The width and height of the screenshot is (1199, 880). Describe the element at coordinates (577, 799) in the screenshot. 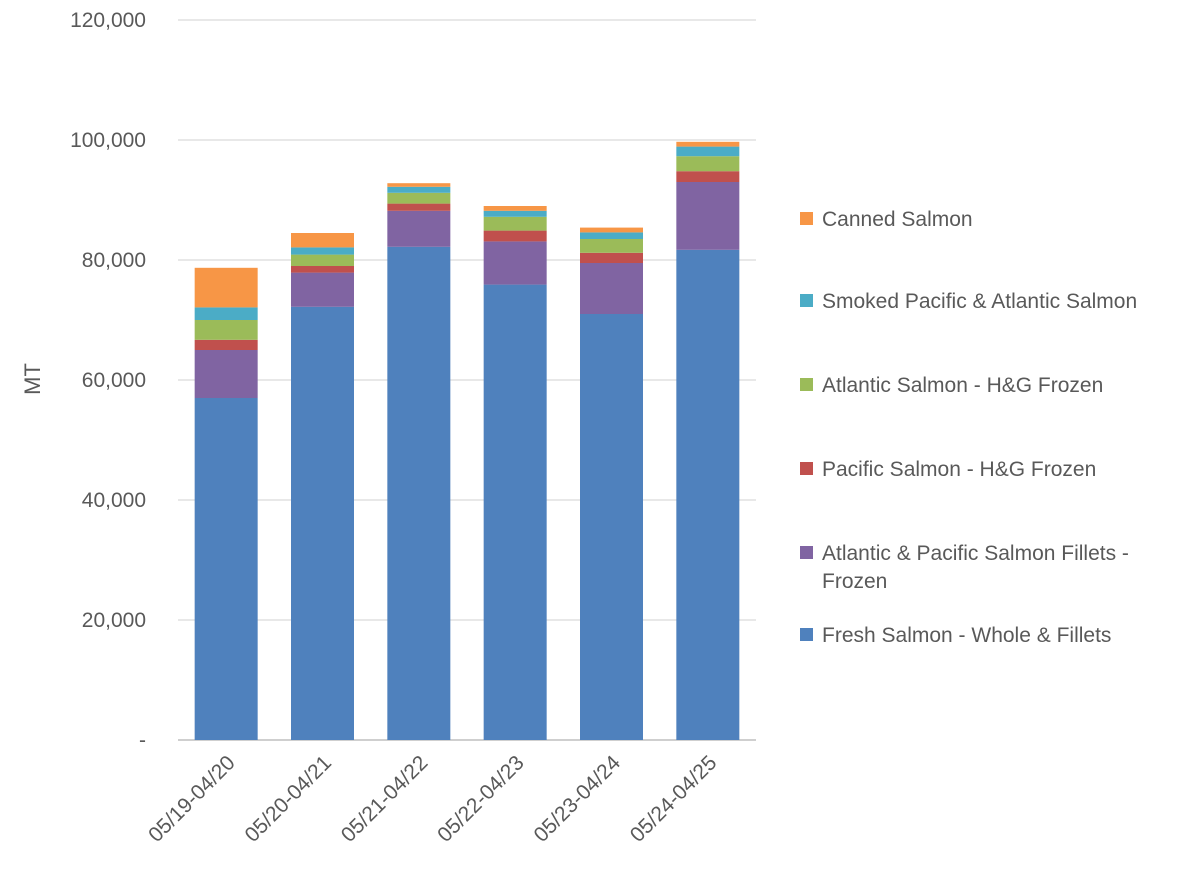

I see `x-tick-label: 05/23-04/24` at that location.